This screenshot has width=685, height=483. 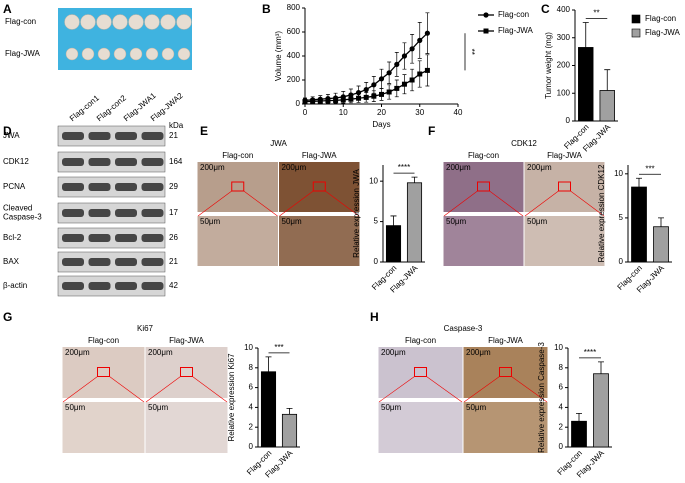 I want to click on x-tick-label: 10, so click(x=343, y=112).